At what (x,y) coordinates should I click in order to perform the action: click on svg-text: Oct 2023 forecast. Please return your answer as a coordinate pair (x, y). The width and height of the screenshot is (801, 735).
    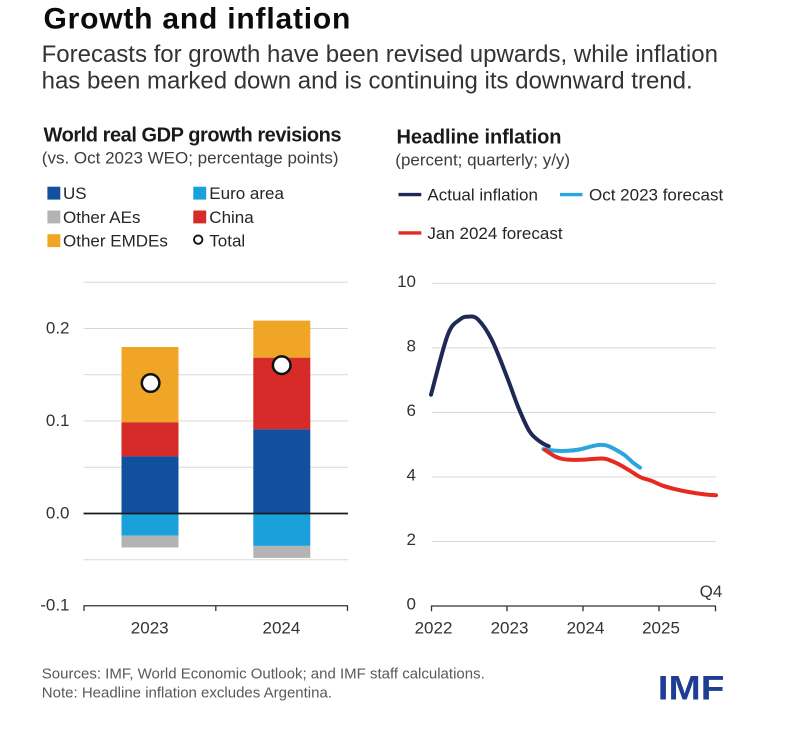
    Looking at the image, I should click on (656, 195).